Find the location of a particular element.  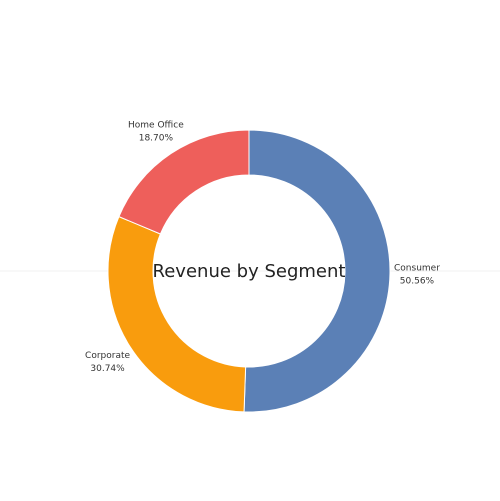

segment-name: Consumer is located at coordinates (417, 268).